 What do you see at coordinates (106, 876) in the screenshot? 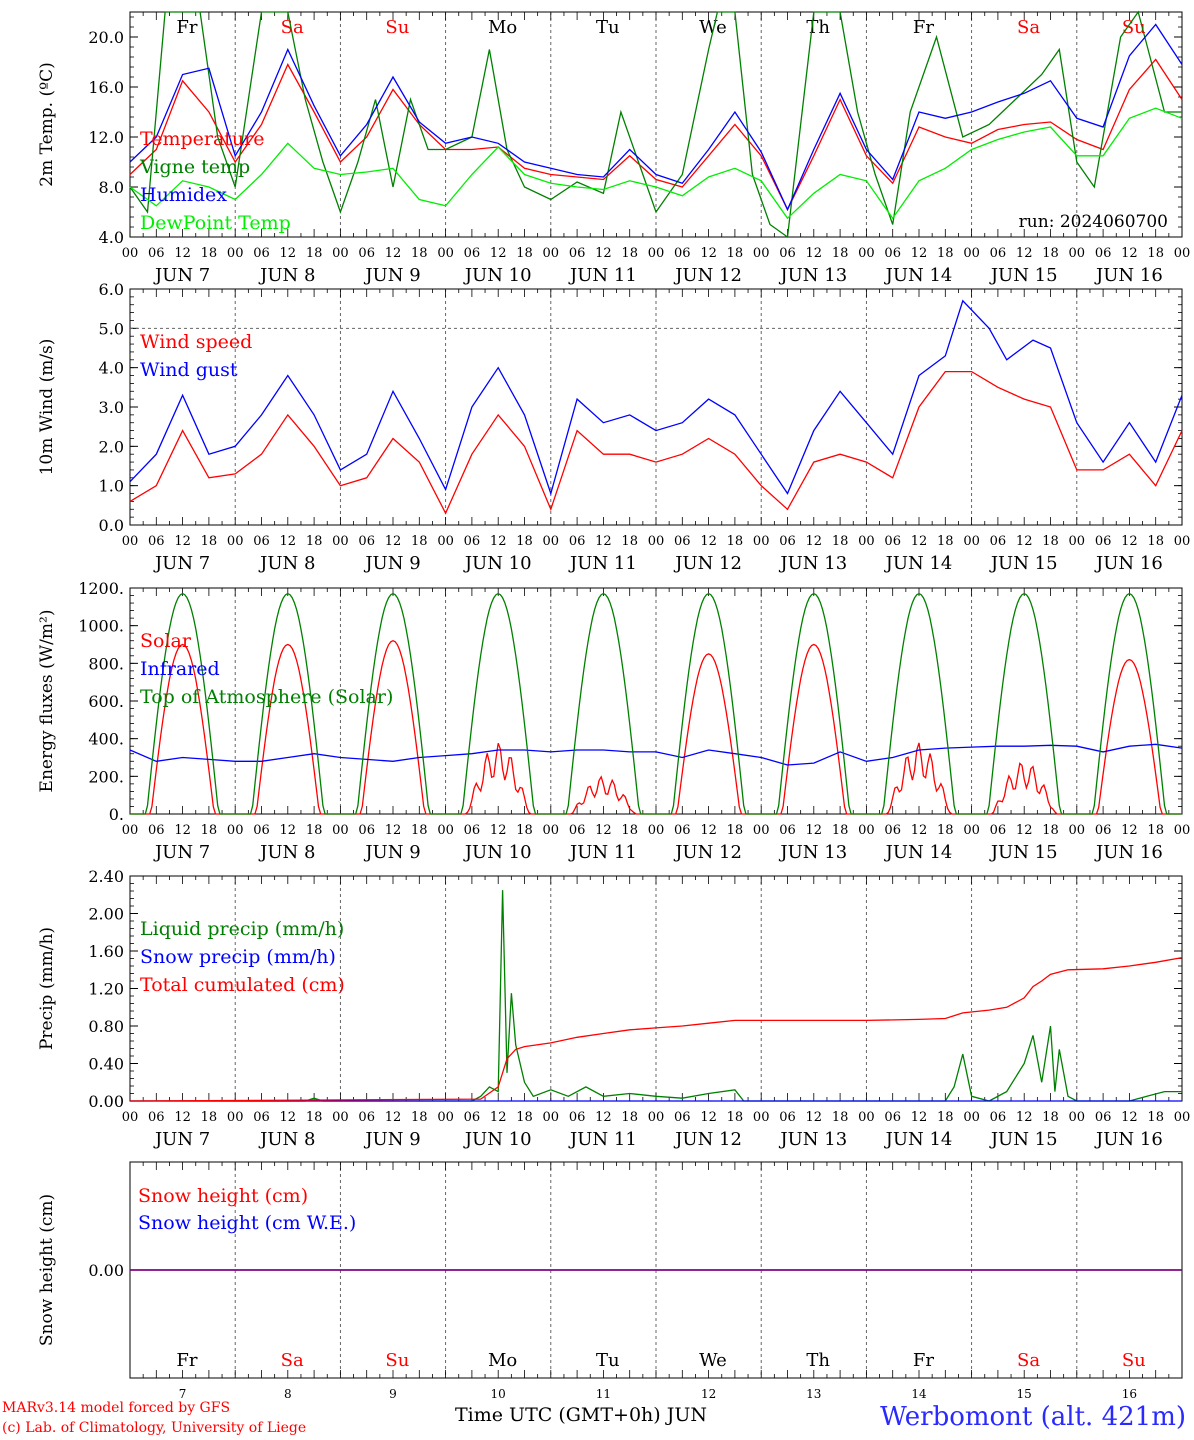
I see `y-tick-label: 2.40` at bounding box center [106, 876].